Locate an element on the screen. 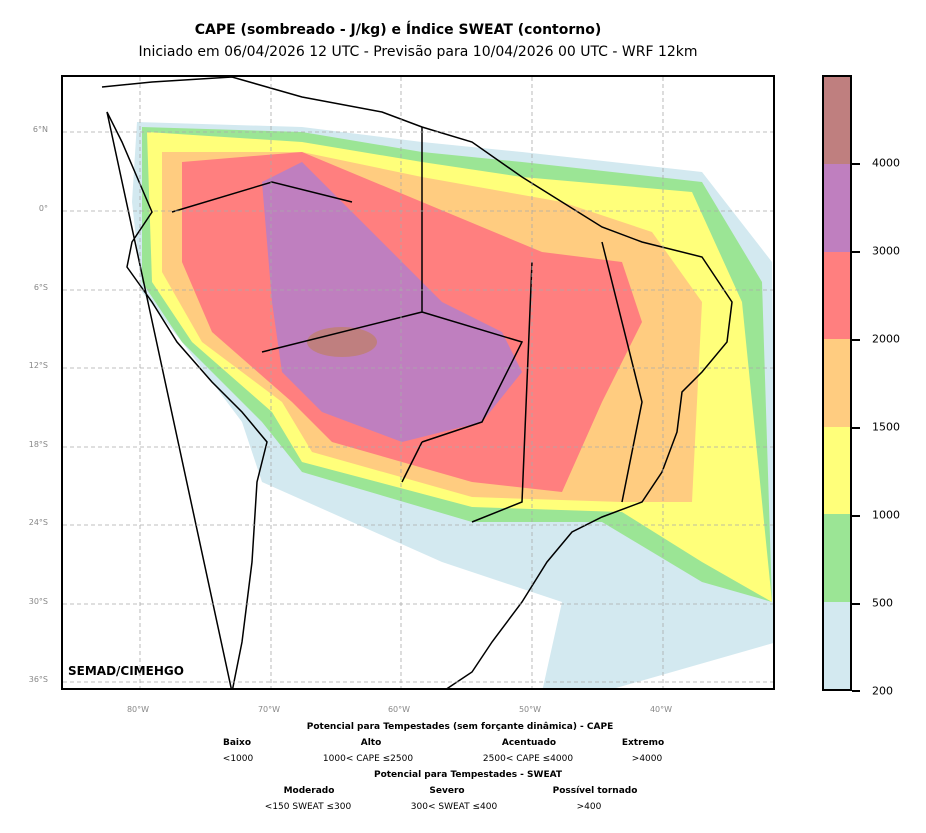 The width and height of the screenshot is (926, 833). lat-label: 6°S is located at coordinates (40, 287).